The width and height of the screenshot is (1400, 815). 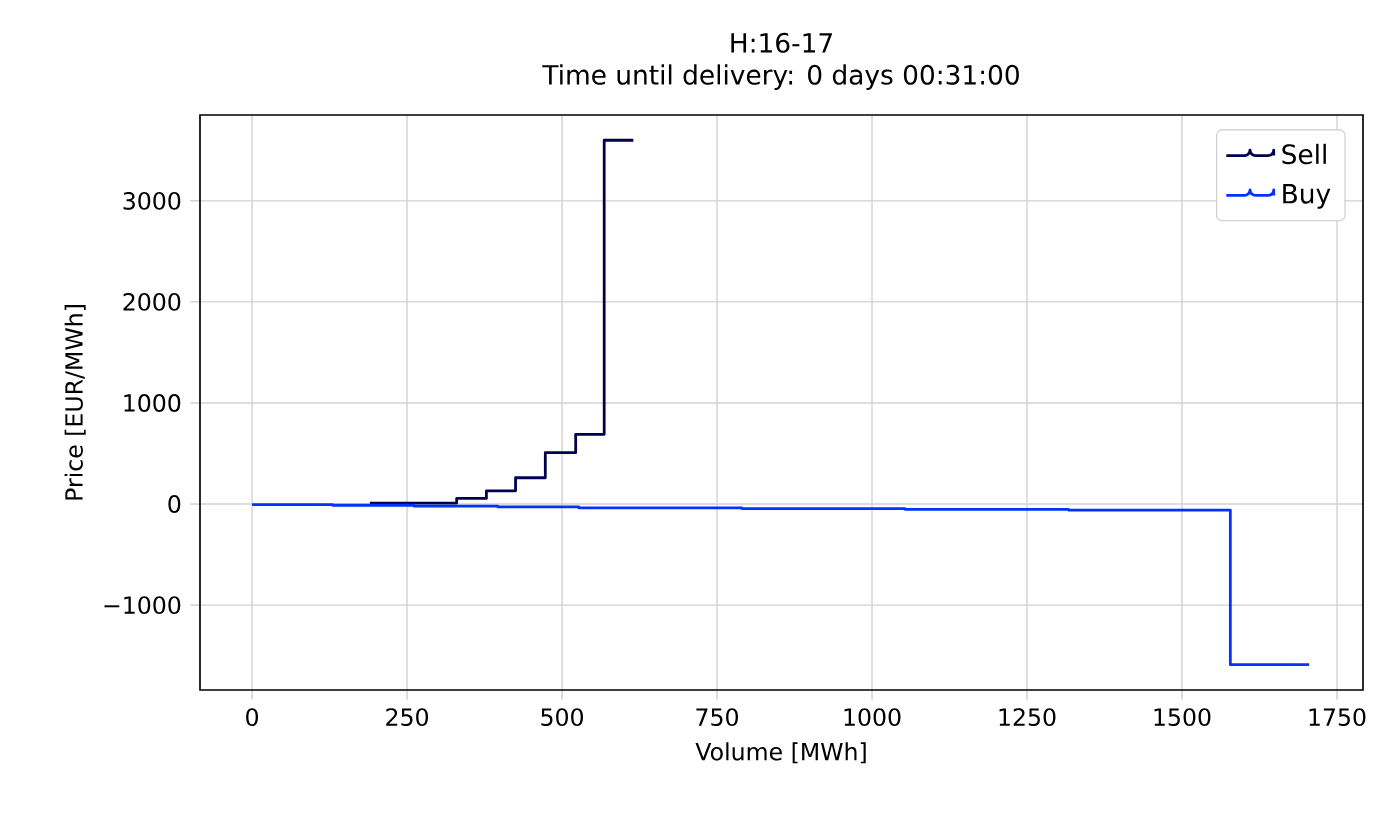 I want to click on x-tick-label: 500, so click(x=562, y=717).